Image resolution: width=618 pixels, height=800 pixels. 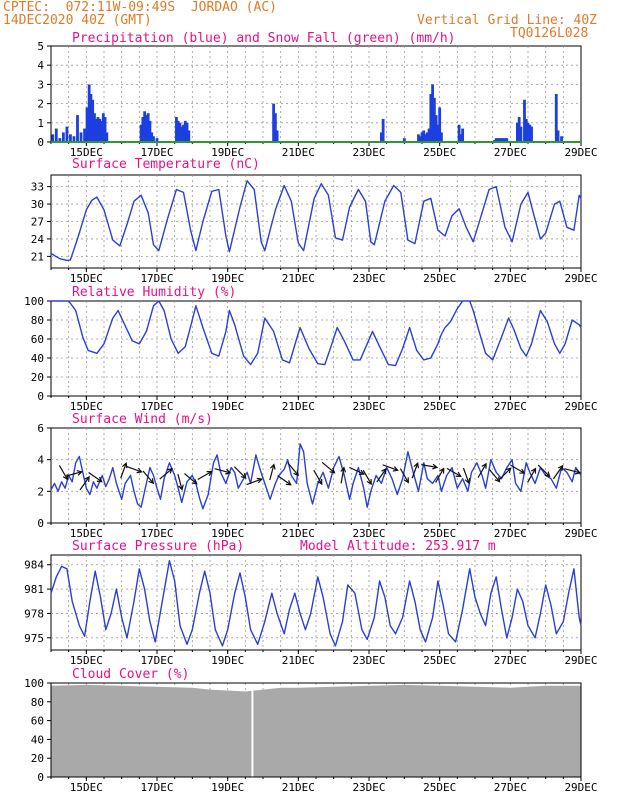 What do you see at coordinates (156, 787) in the screenshot?
I see `x-tick-label: 17DEC` at bounding box center [156, 787].